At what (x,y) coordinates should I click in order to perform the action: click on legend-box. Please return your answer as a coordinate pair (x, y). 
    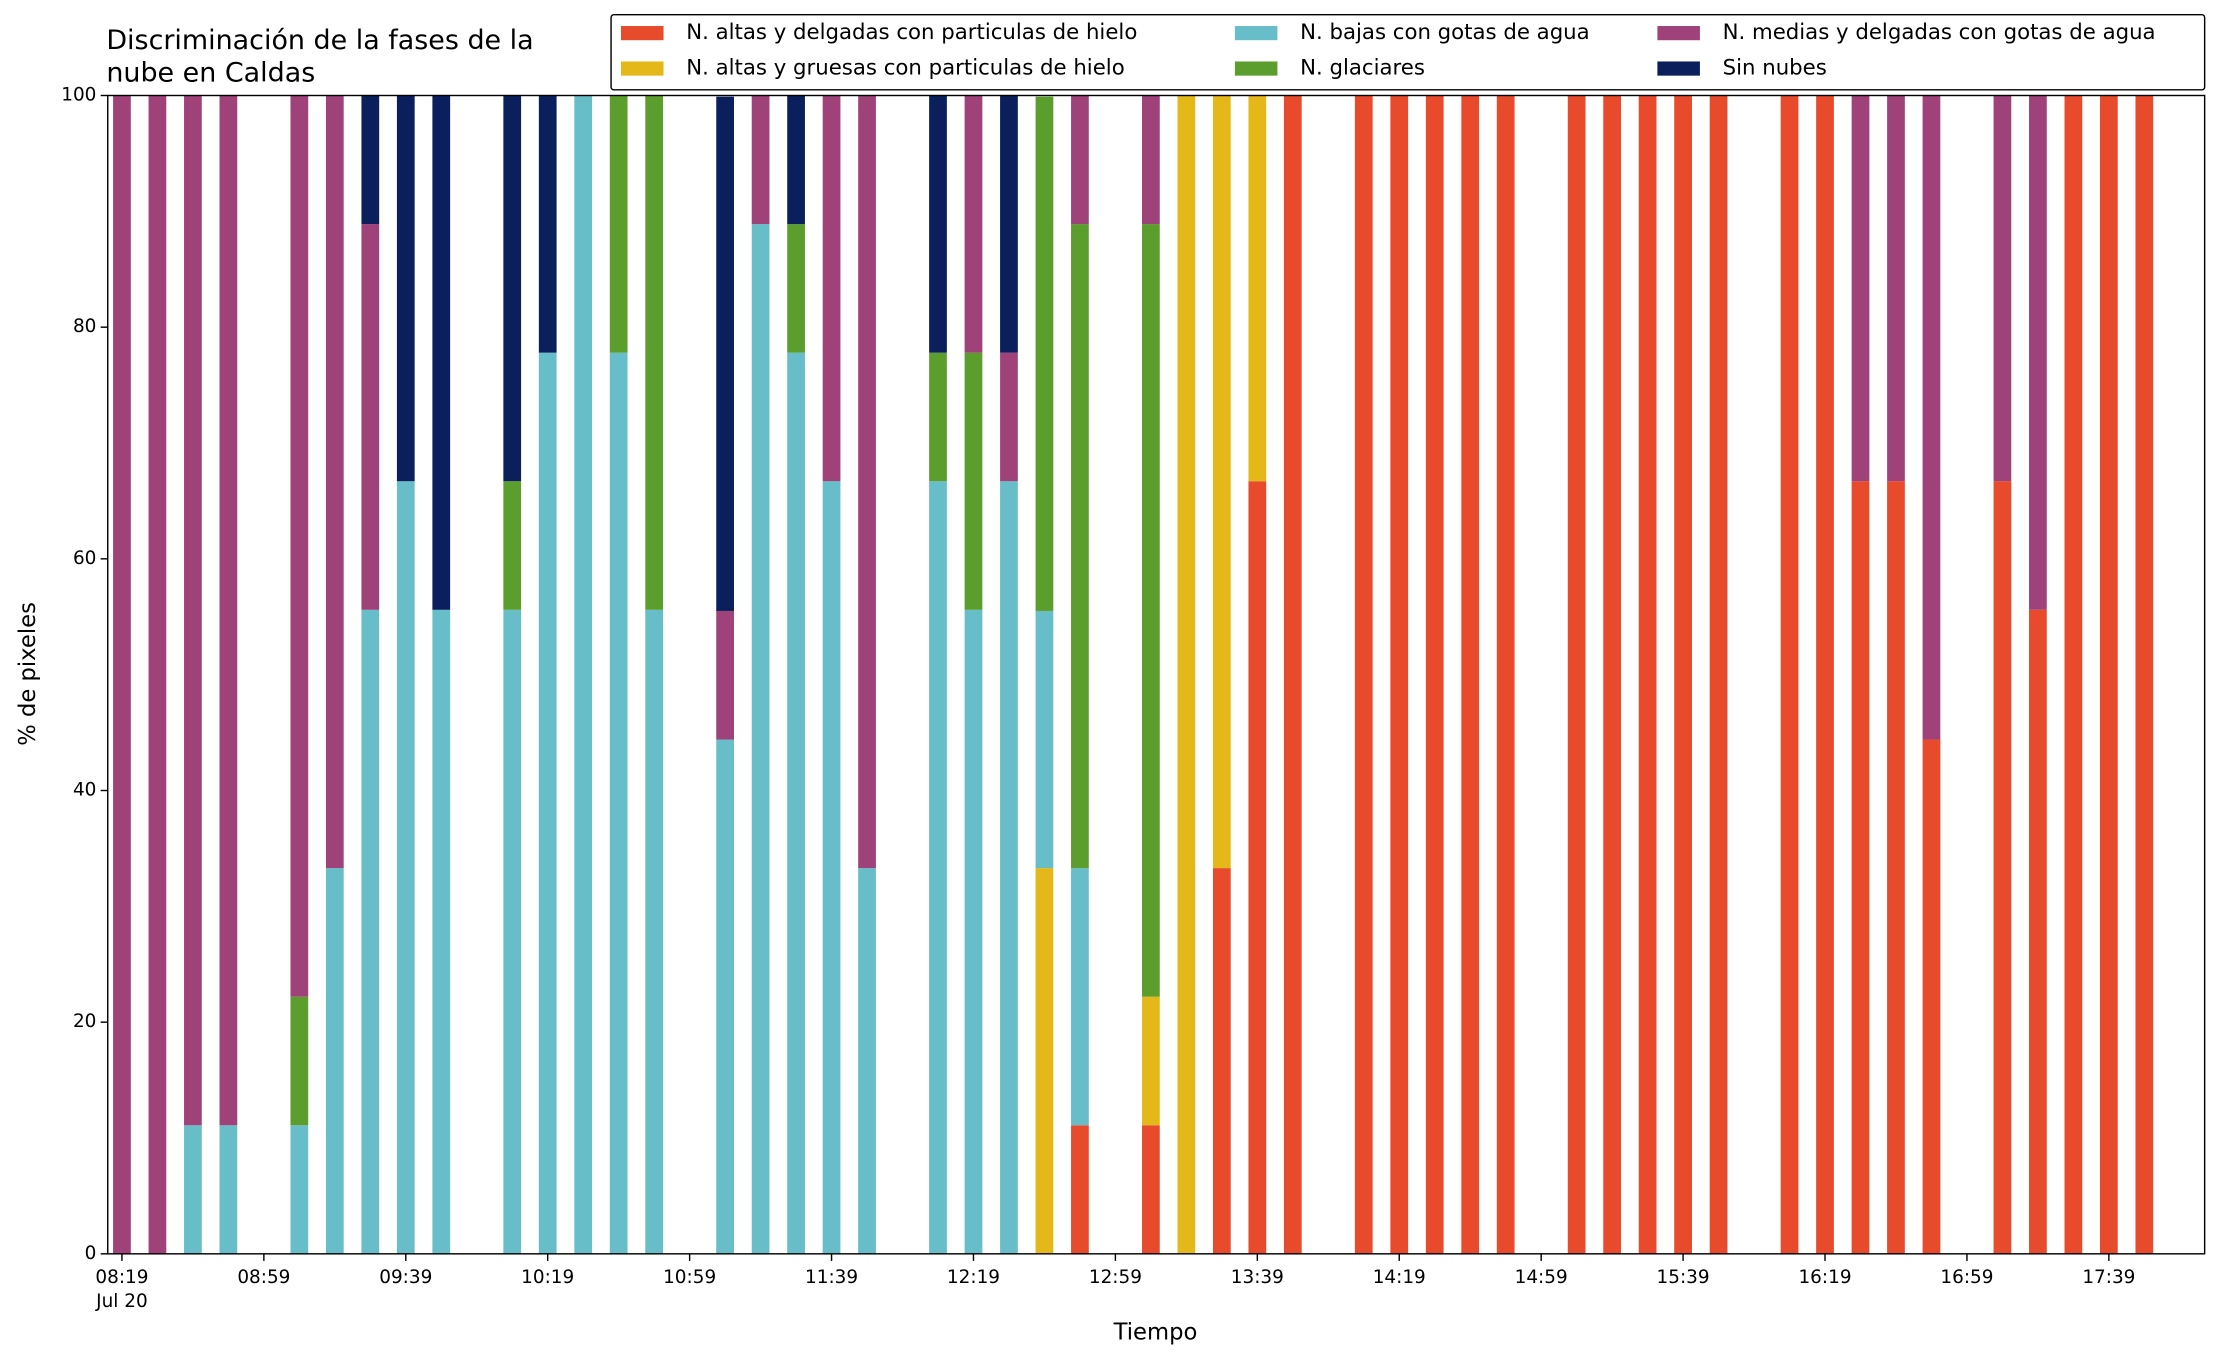
    Looking at the image, I should click on (1408, 52).